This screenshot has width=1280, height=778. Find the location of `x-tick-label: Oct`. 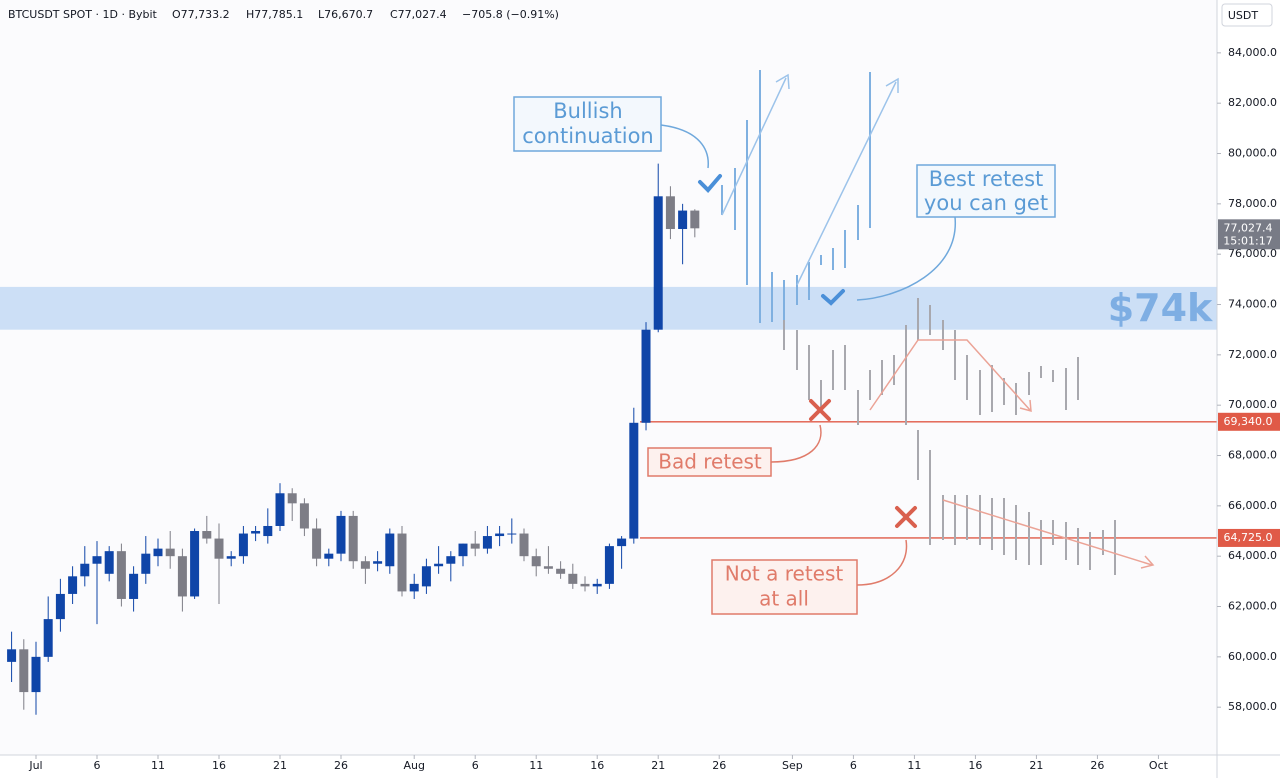

x-tick-label: Oct is located at coordinates (1159, 765).